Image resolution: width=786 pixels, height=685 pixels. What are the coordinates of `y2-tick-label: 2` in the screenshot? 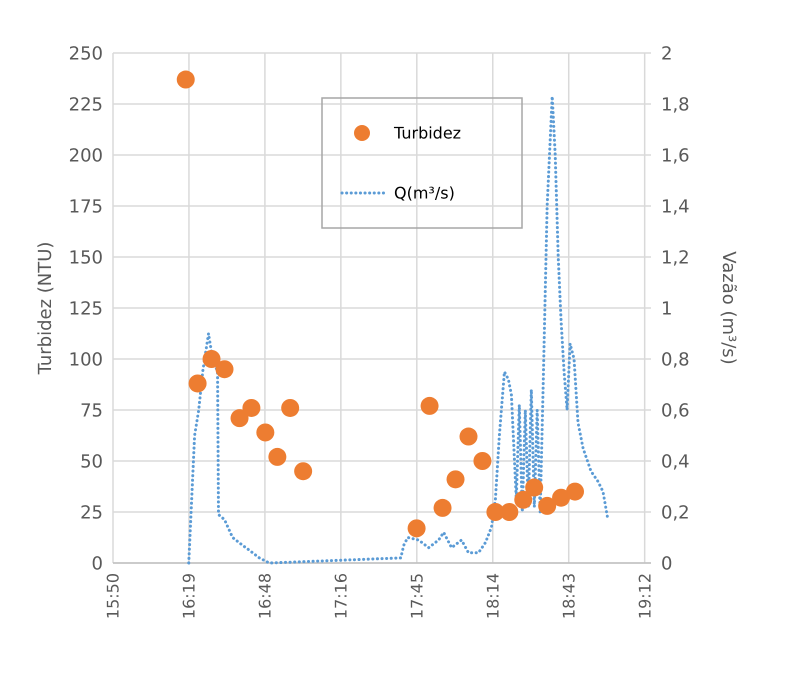 It's located at (666, 53).